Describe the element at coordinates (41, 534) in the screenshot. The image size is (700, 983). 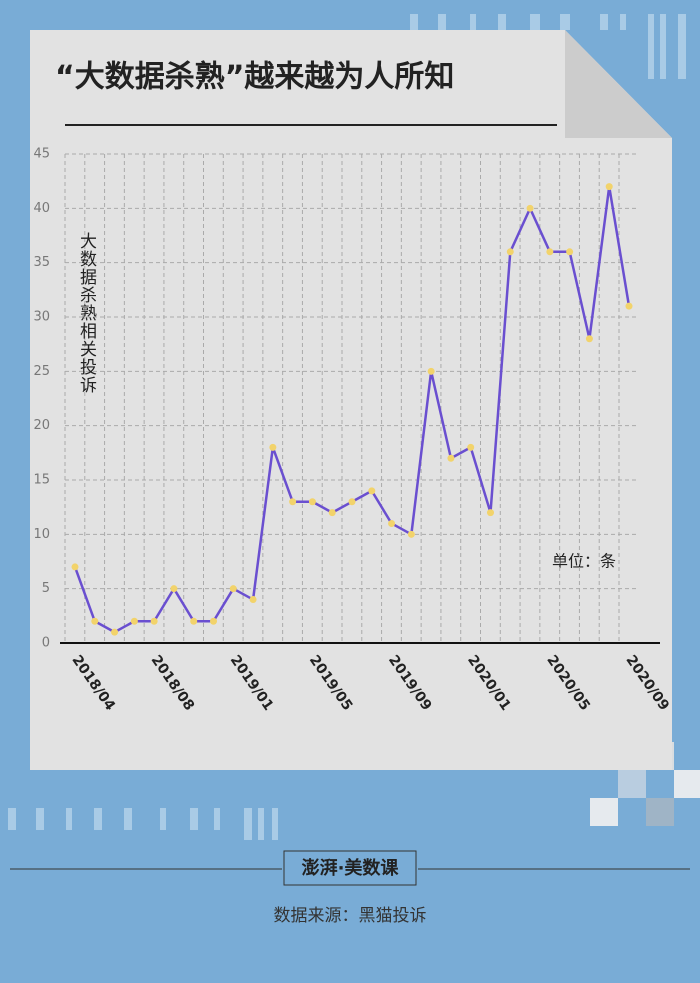
I see `y-tick-label: 10` at that location.